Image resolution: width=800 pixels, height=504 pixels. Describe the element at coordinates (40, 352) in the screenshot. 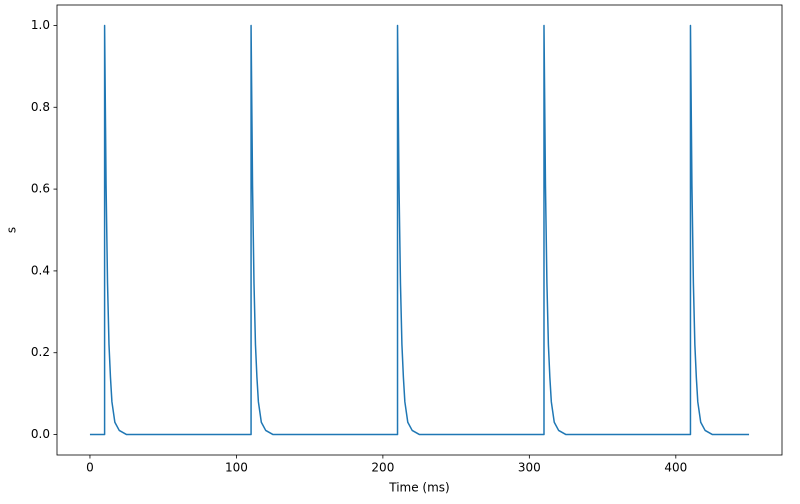

I see `y-tick-label: 0.2` at that location.